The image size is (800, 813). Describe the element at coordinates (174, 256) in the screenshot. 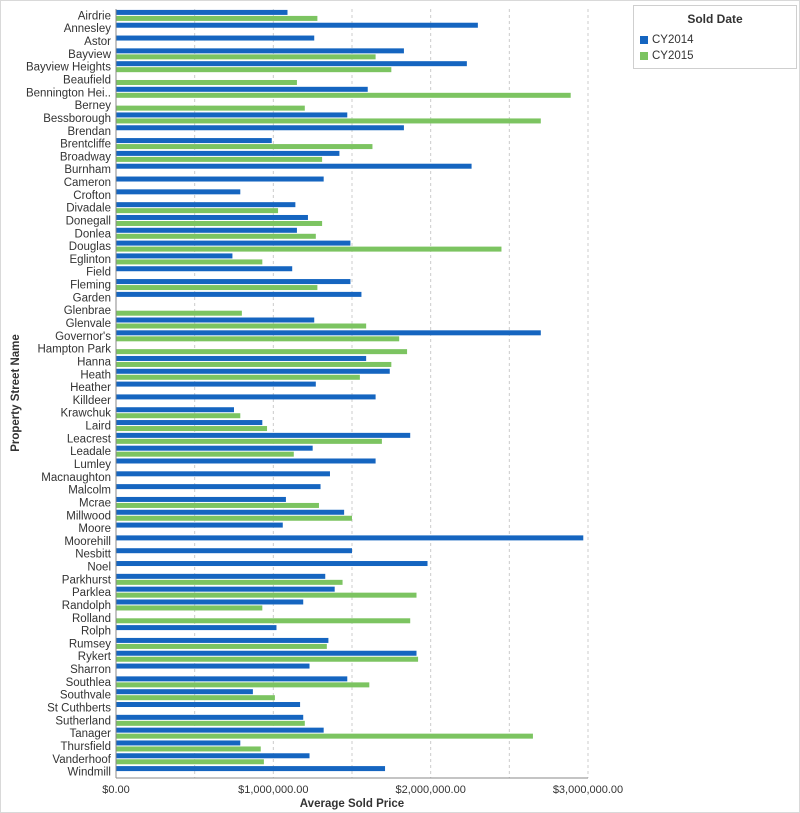

I see `bar-cy2014-eglinton` at that location.